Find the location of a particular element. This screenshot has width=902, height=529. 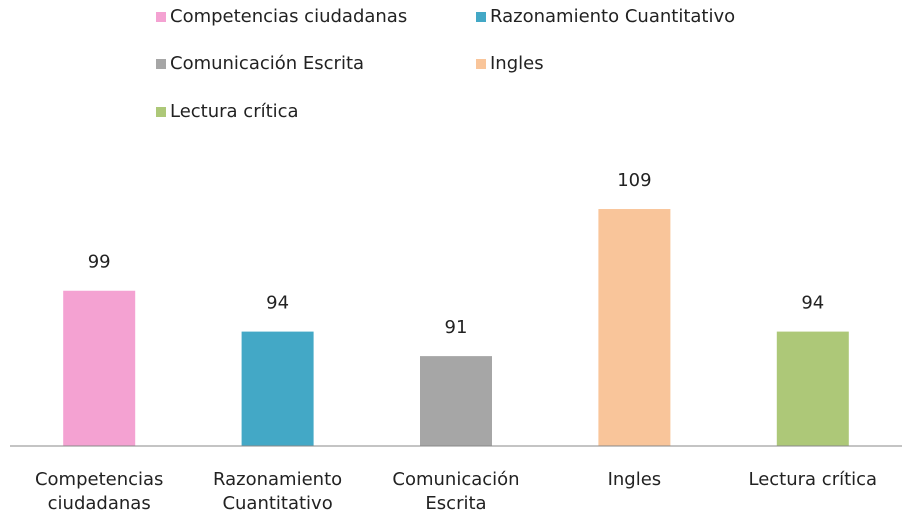

x-tick-label: Ingles is located at coordinates (634, 479).